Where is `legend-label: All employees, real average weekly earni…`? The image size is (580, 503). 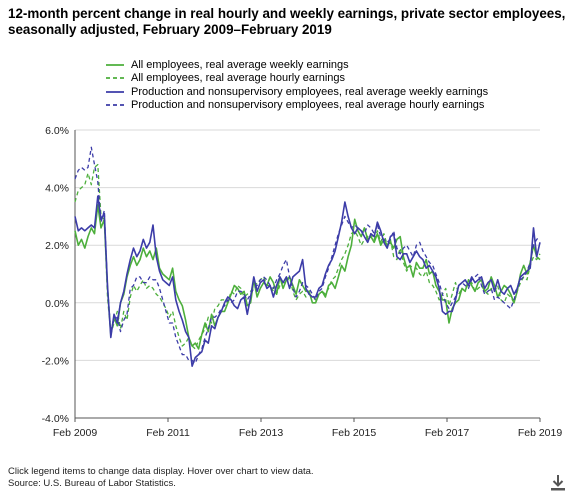 legend-label: All employees, real average weekly earni… is located at coordinates (240, 64).